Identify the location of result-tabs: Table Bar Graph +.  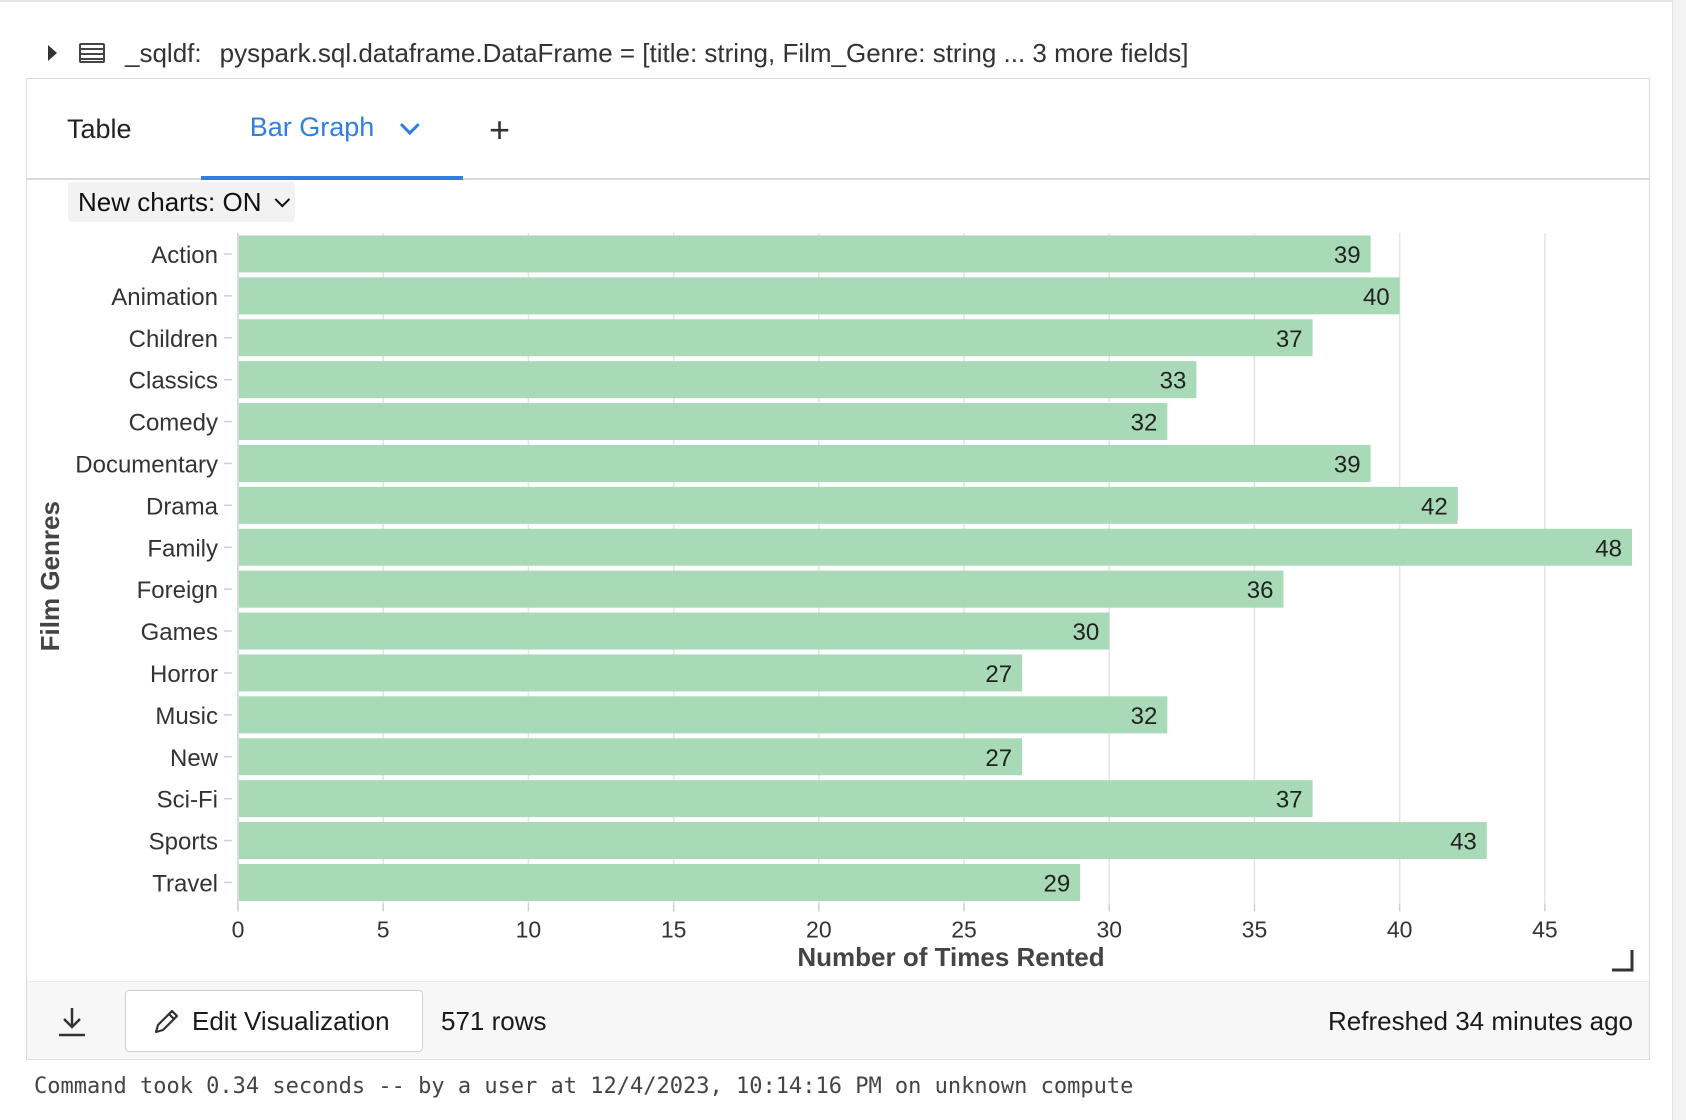
(838, 129).